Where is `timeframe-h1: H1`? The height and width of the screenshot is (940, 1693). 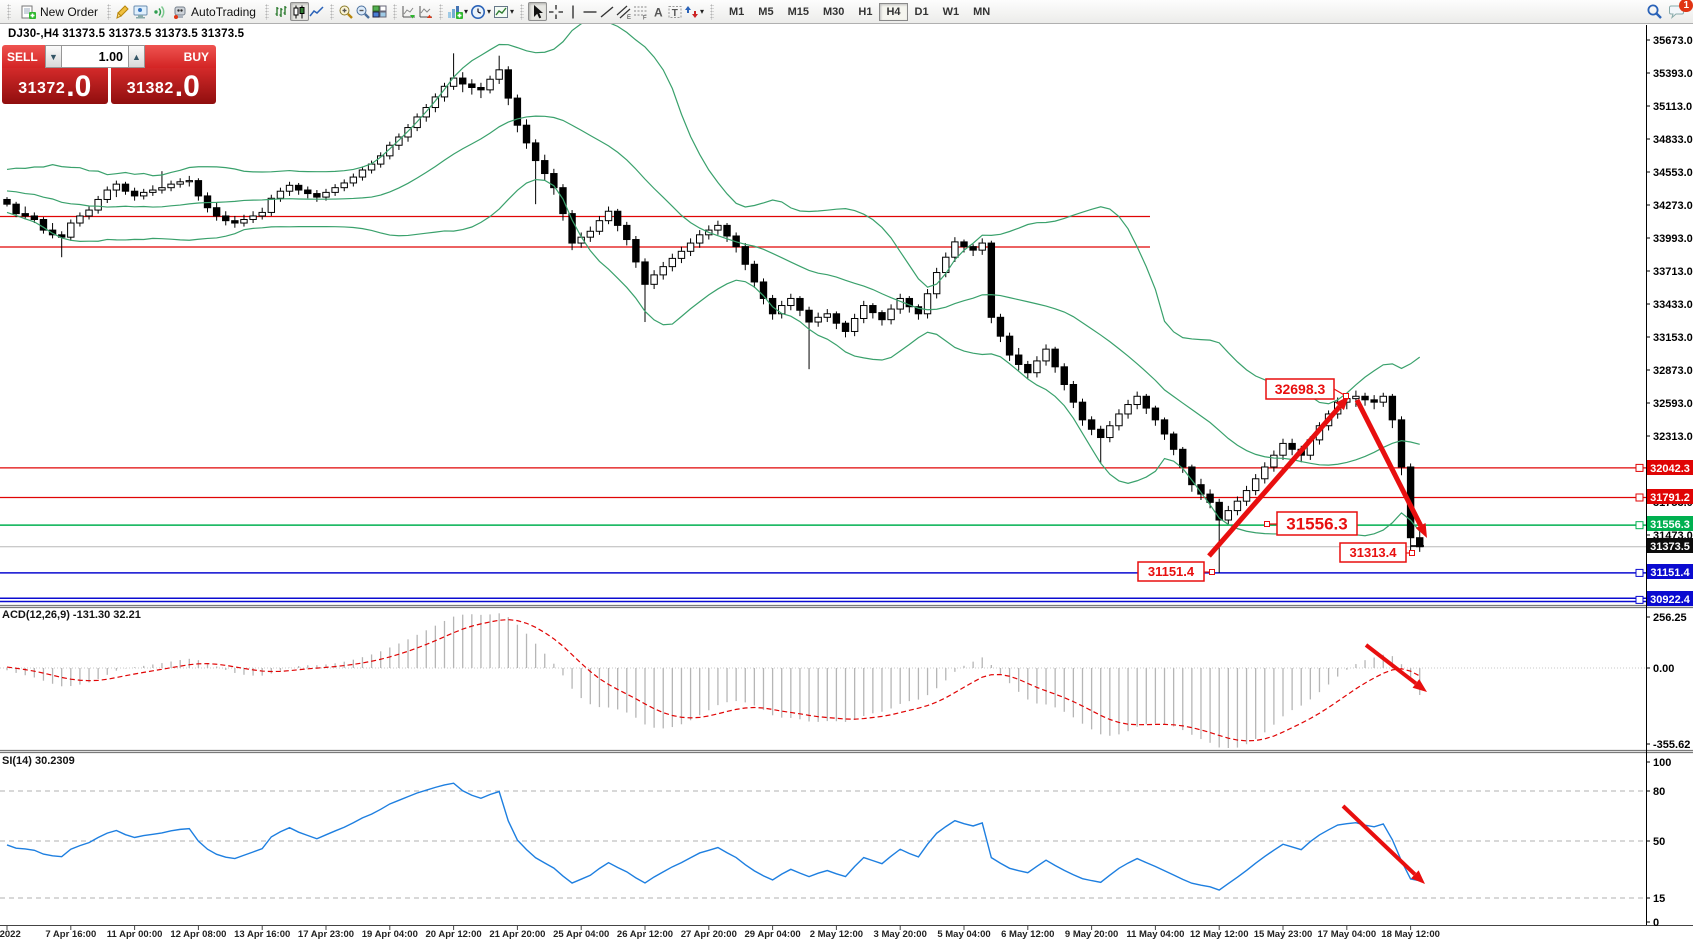
timeframe-h1: H1 is located at coordinates (865, 11).